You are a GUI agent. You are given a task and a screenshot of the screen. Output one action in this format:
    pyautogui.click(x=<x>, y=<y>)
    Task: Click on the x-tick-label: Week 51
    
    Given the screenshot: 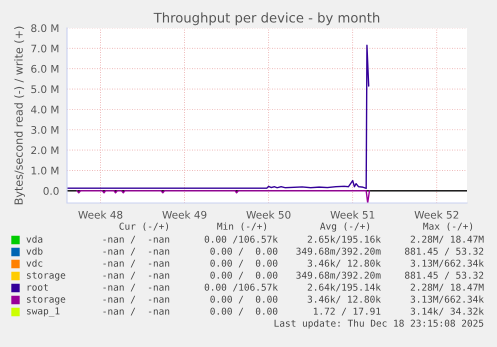 What is the action you would take?
    pyautogui.click(x=352, y=214)
    